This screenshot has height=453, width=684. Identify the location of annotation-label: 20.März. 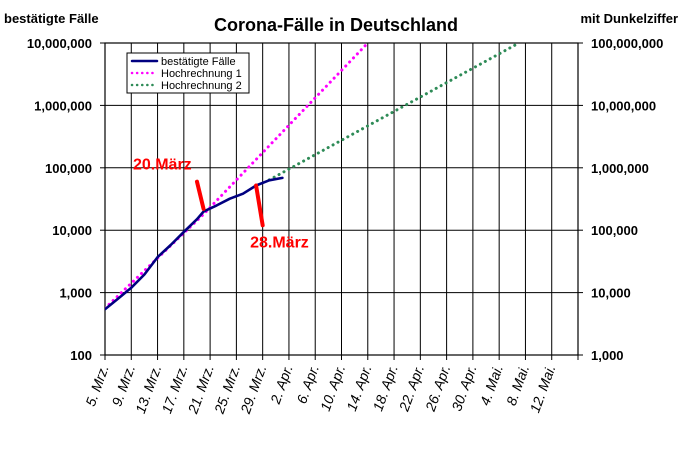
(162, 165).